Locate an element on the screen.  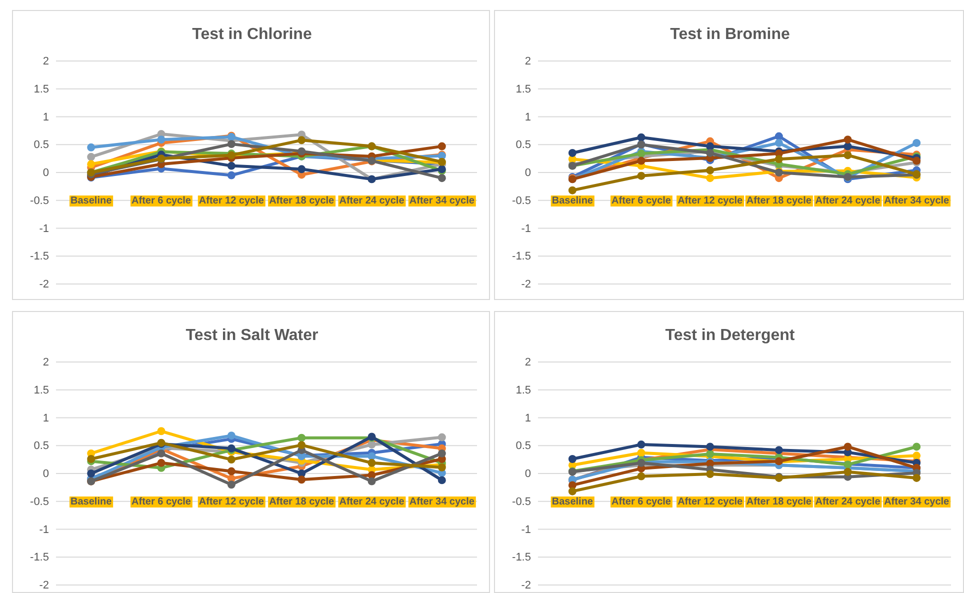
chart-title: Test in Chlorine is located at coordinates (252, 34).